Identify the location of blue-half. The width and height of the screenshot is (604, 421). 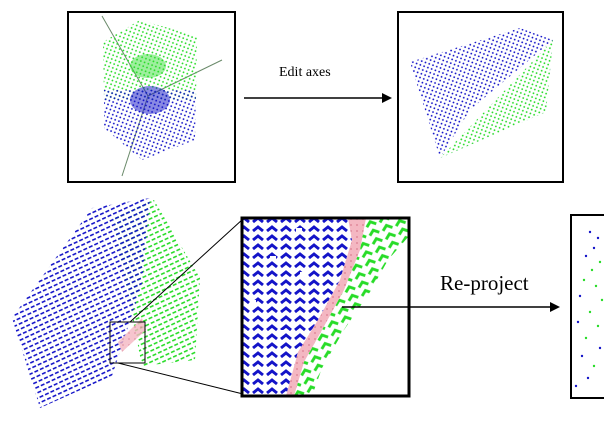
(481, 93).